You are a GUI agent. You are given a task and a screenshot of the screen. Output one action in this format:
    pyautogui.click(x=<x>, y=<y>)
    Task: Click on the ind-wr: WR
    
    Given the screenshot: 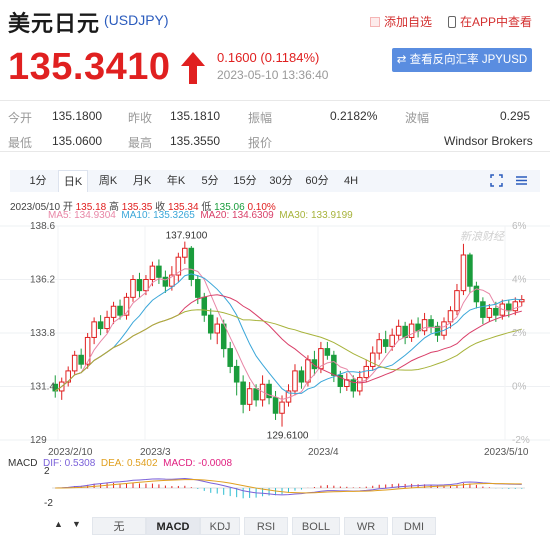 What is the action you would take?
    pyautogui.click(x=366, y=526)
    